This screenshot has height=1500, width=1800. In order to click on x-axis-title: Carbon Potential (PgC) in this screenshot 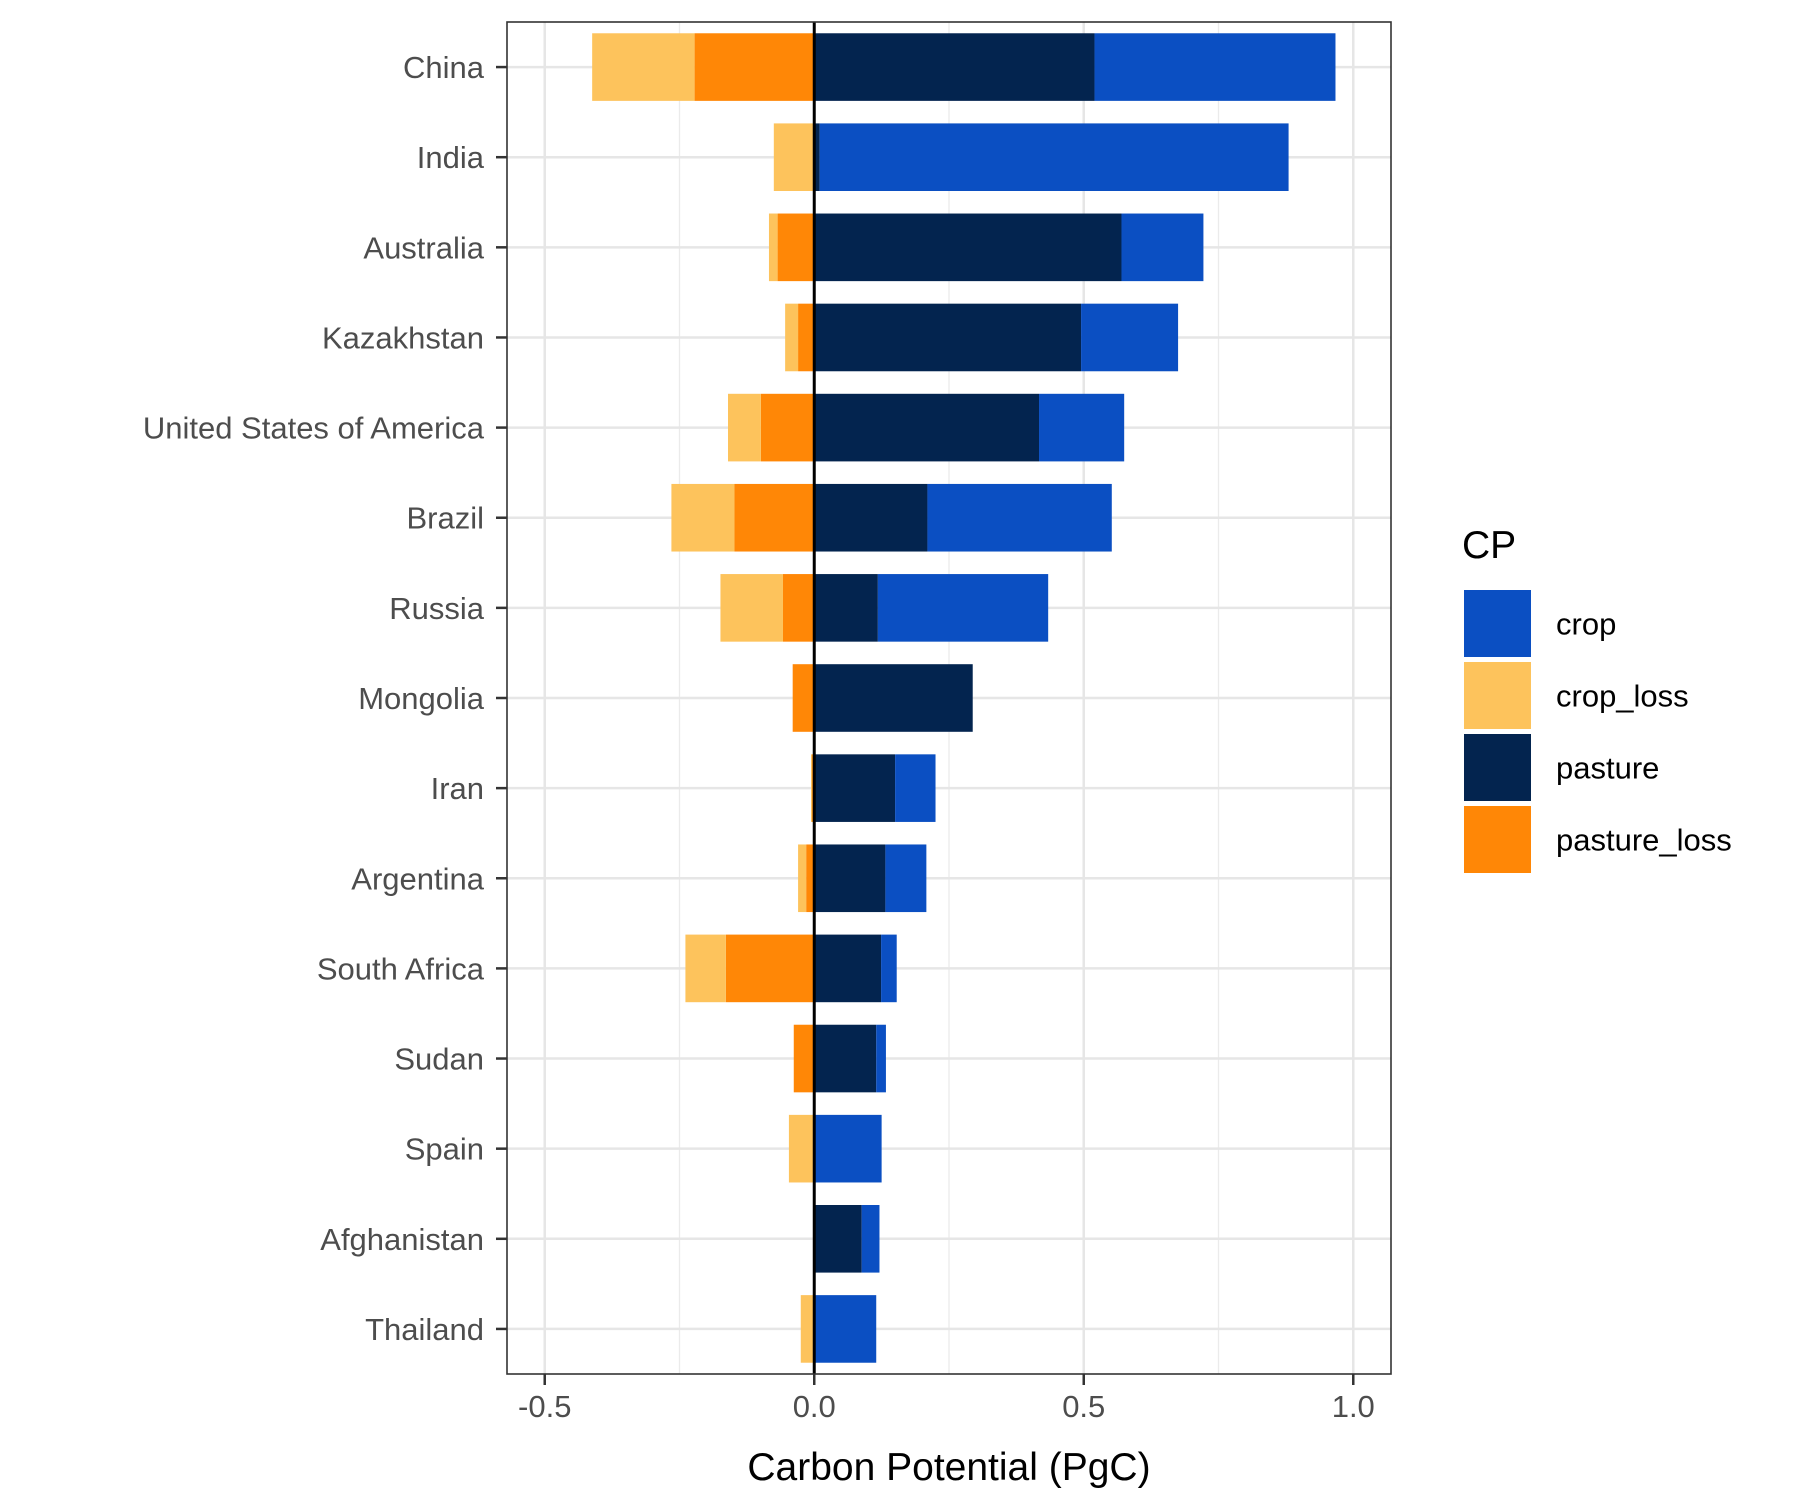, I will do `click(948, 1467)`.